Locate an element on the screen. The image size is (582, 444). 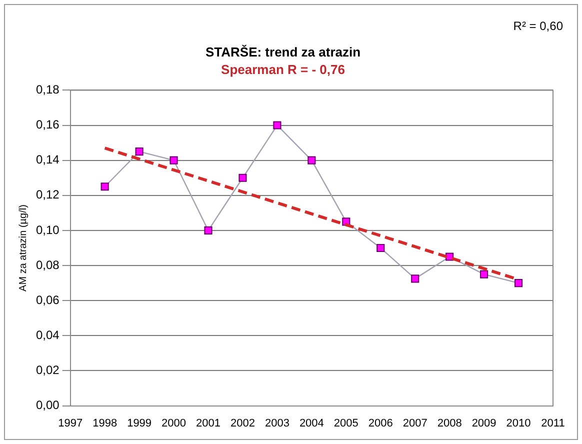
x-tick-label: 1998 is located at coordinates (105, 423).